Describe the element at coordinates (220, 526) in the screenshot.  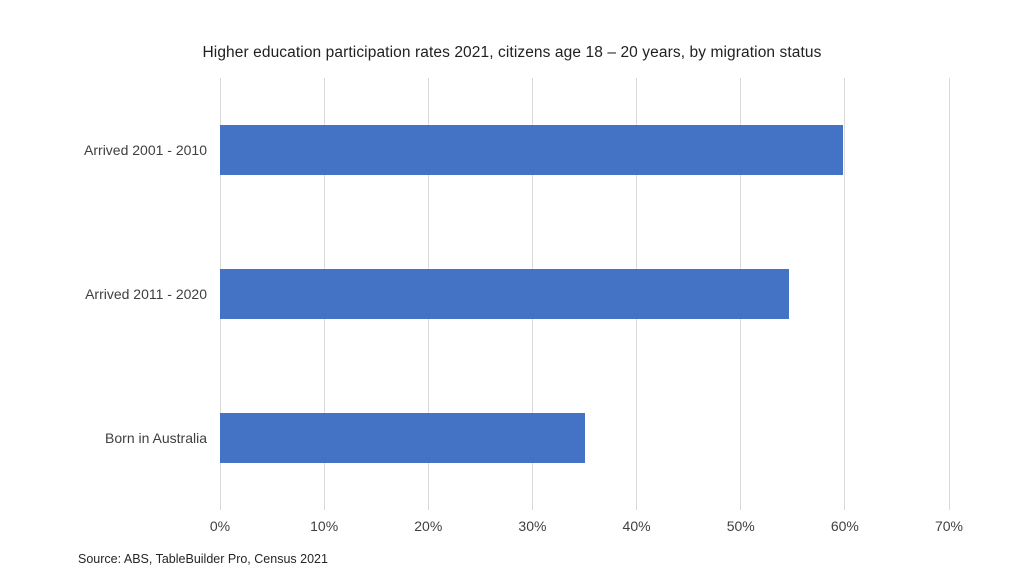
I see `x-tick-label: 0%` at that location.